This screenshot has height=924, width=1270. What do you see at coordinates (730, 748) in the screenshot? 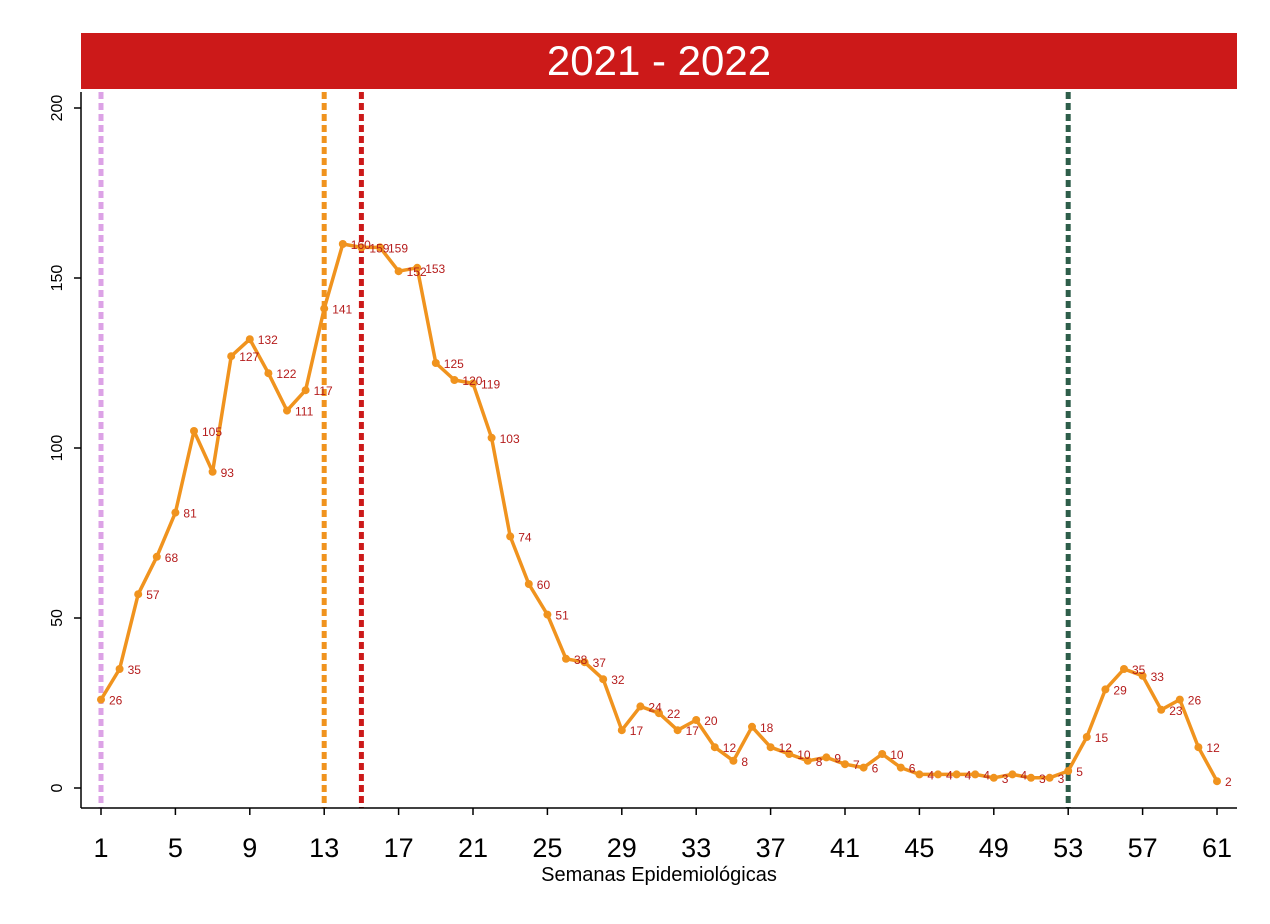
I see `data-label-34: 12` at bounding box center [730, 748].